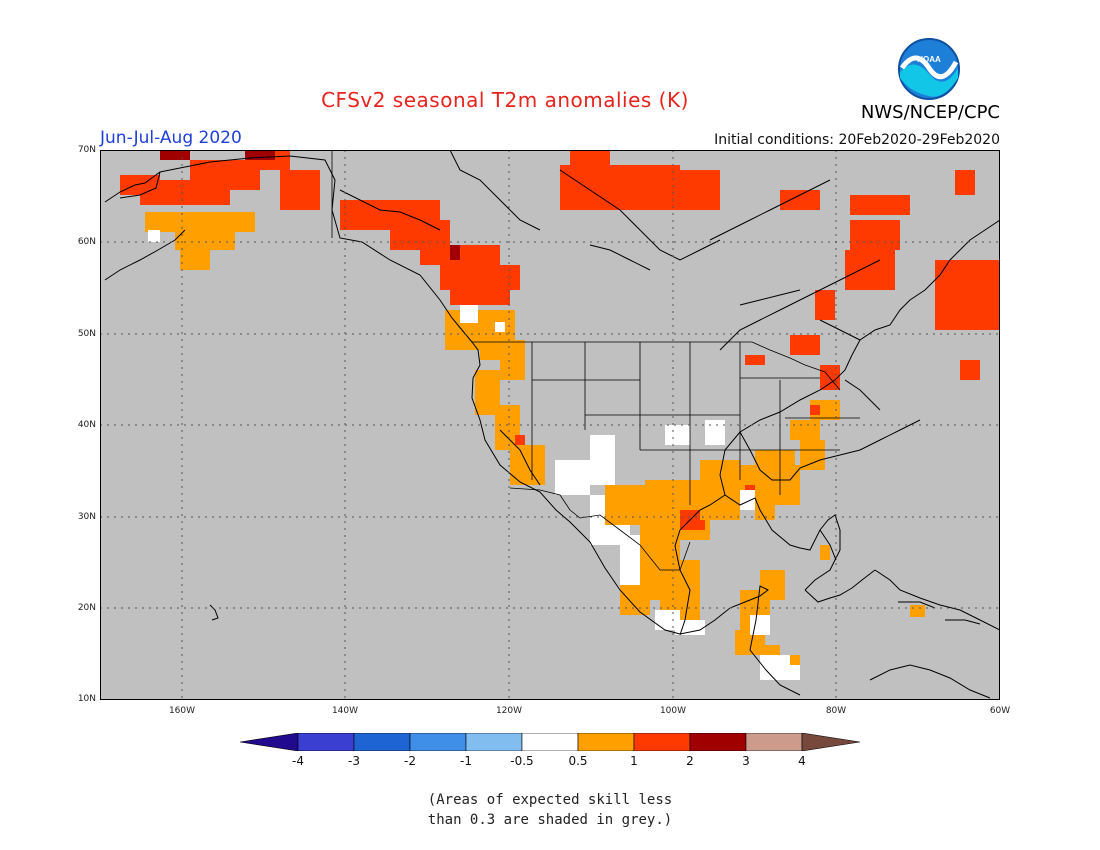  I want to click on lon-label-60w: 60W, so click(1000, 711).